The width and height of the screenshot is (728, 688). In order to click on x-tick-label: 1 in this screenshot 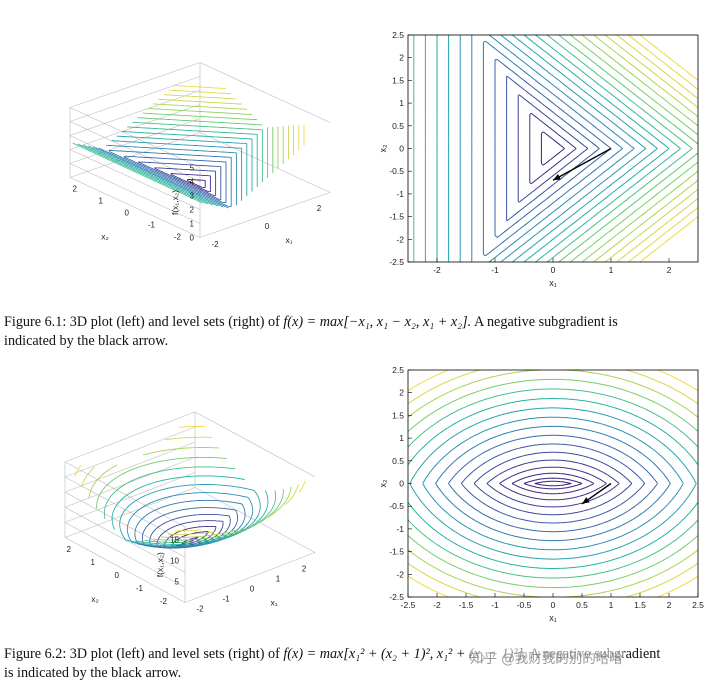, I will do `click(611, 270)`.